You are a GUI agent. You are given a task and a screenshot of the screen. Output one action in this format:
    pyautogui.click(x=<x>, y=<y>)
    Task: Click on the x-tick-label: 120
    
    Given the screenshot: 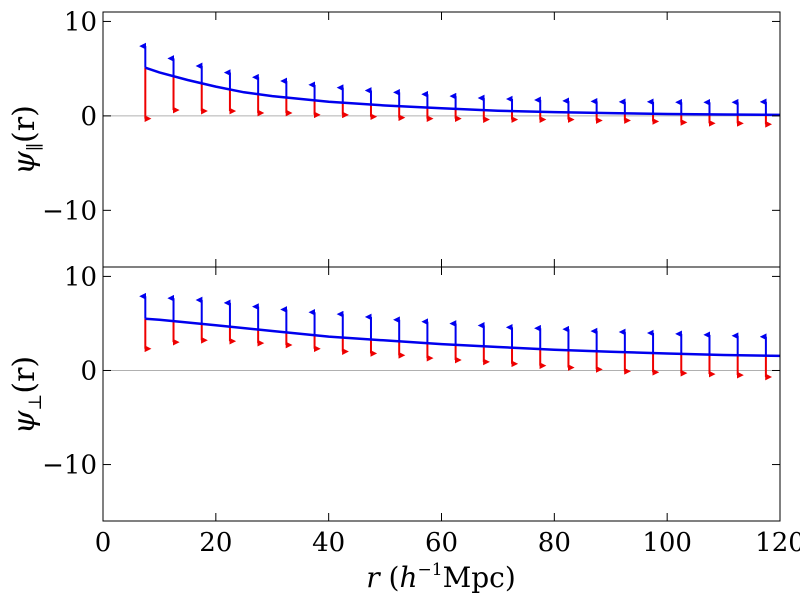 What is the action you would take?
    pyautogui.click(x=777, y=543)
    